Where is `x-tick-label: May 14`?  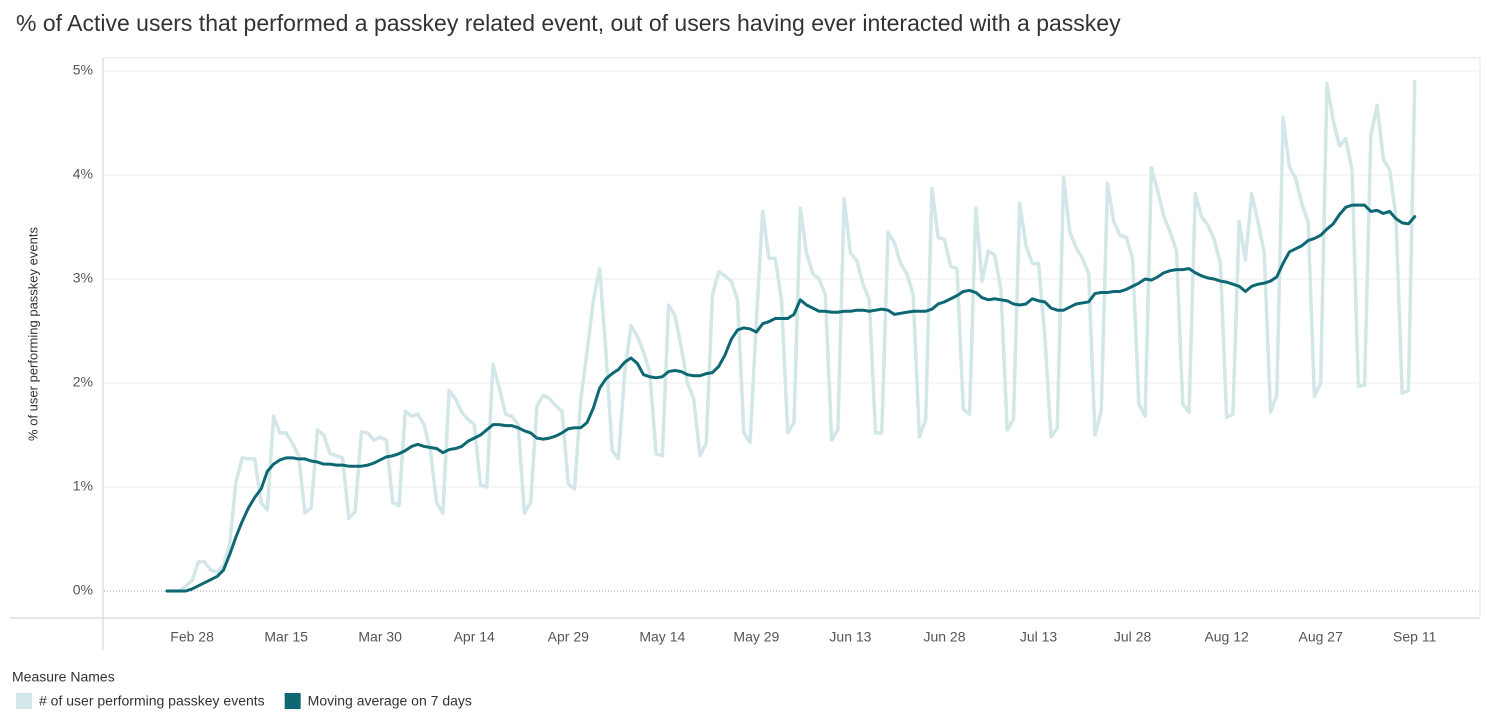
x-tick-label: May 14 is located at coordinates (662, 637).